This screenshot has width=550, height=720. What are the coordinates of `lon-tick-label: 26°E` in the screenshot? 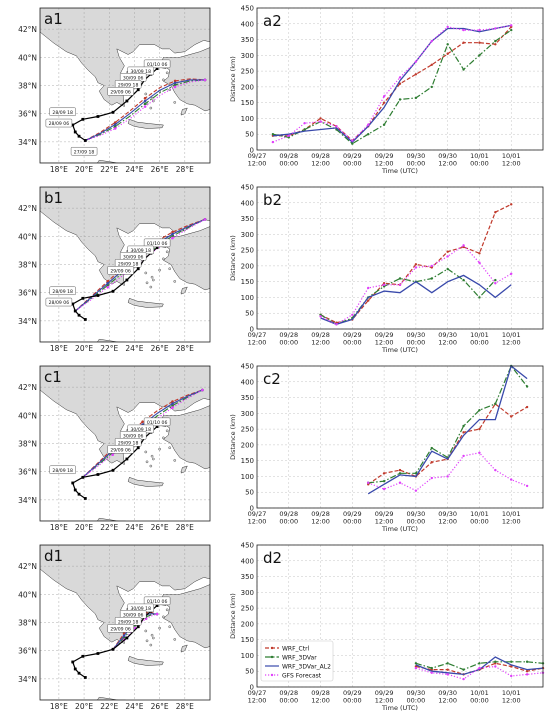 It's located at (160, 169).